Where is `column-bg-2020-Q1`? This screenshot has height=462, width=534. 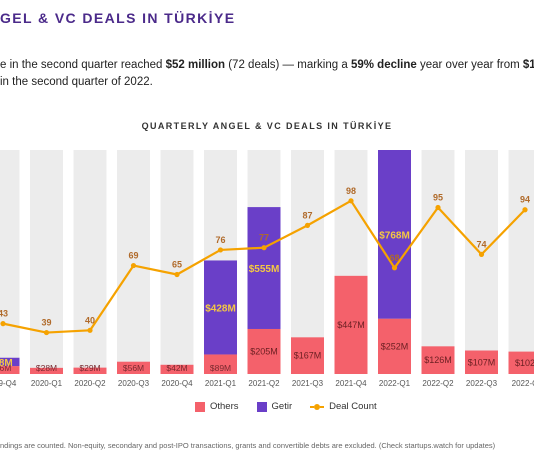 column-bg-2020-Q1 is located at coordinates (46, 262).